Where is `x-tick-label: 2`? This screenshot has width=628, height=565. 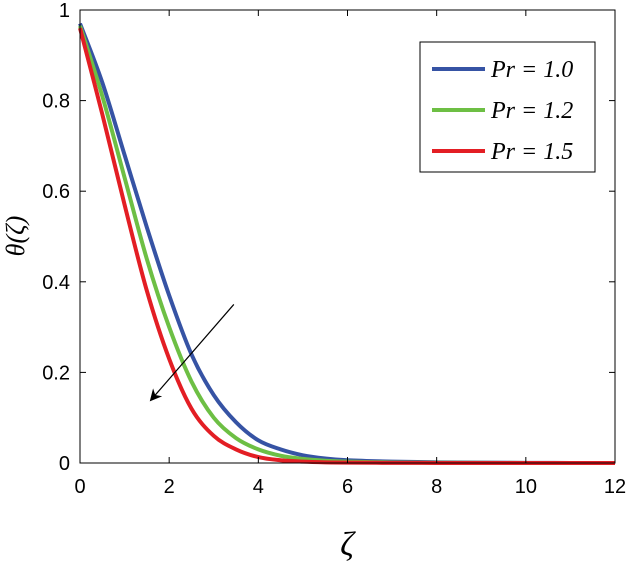
x-tick-label: 2 is located at coordinates (169, 487).